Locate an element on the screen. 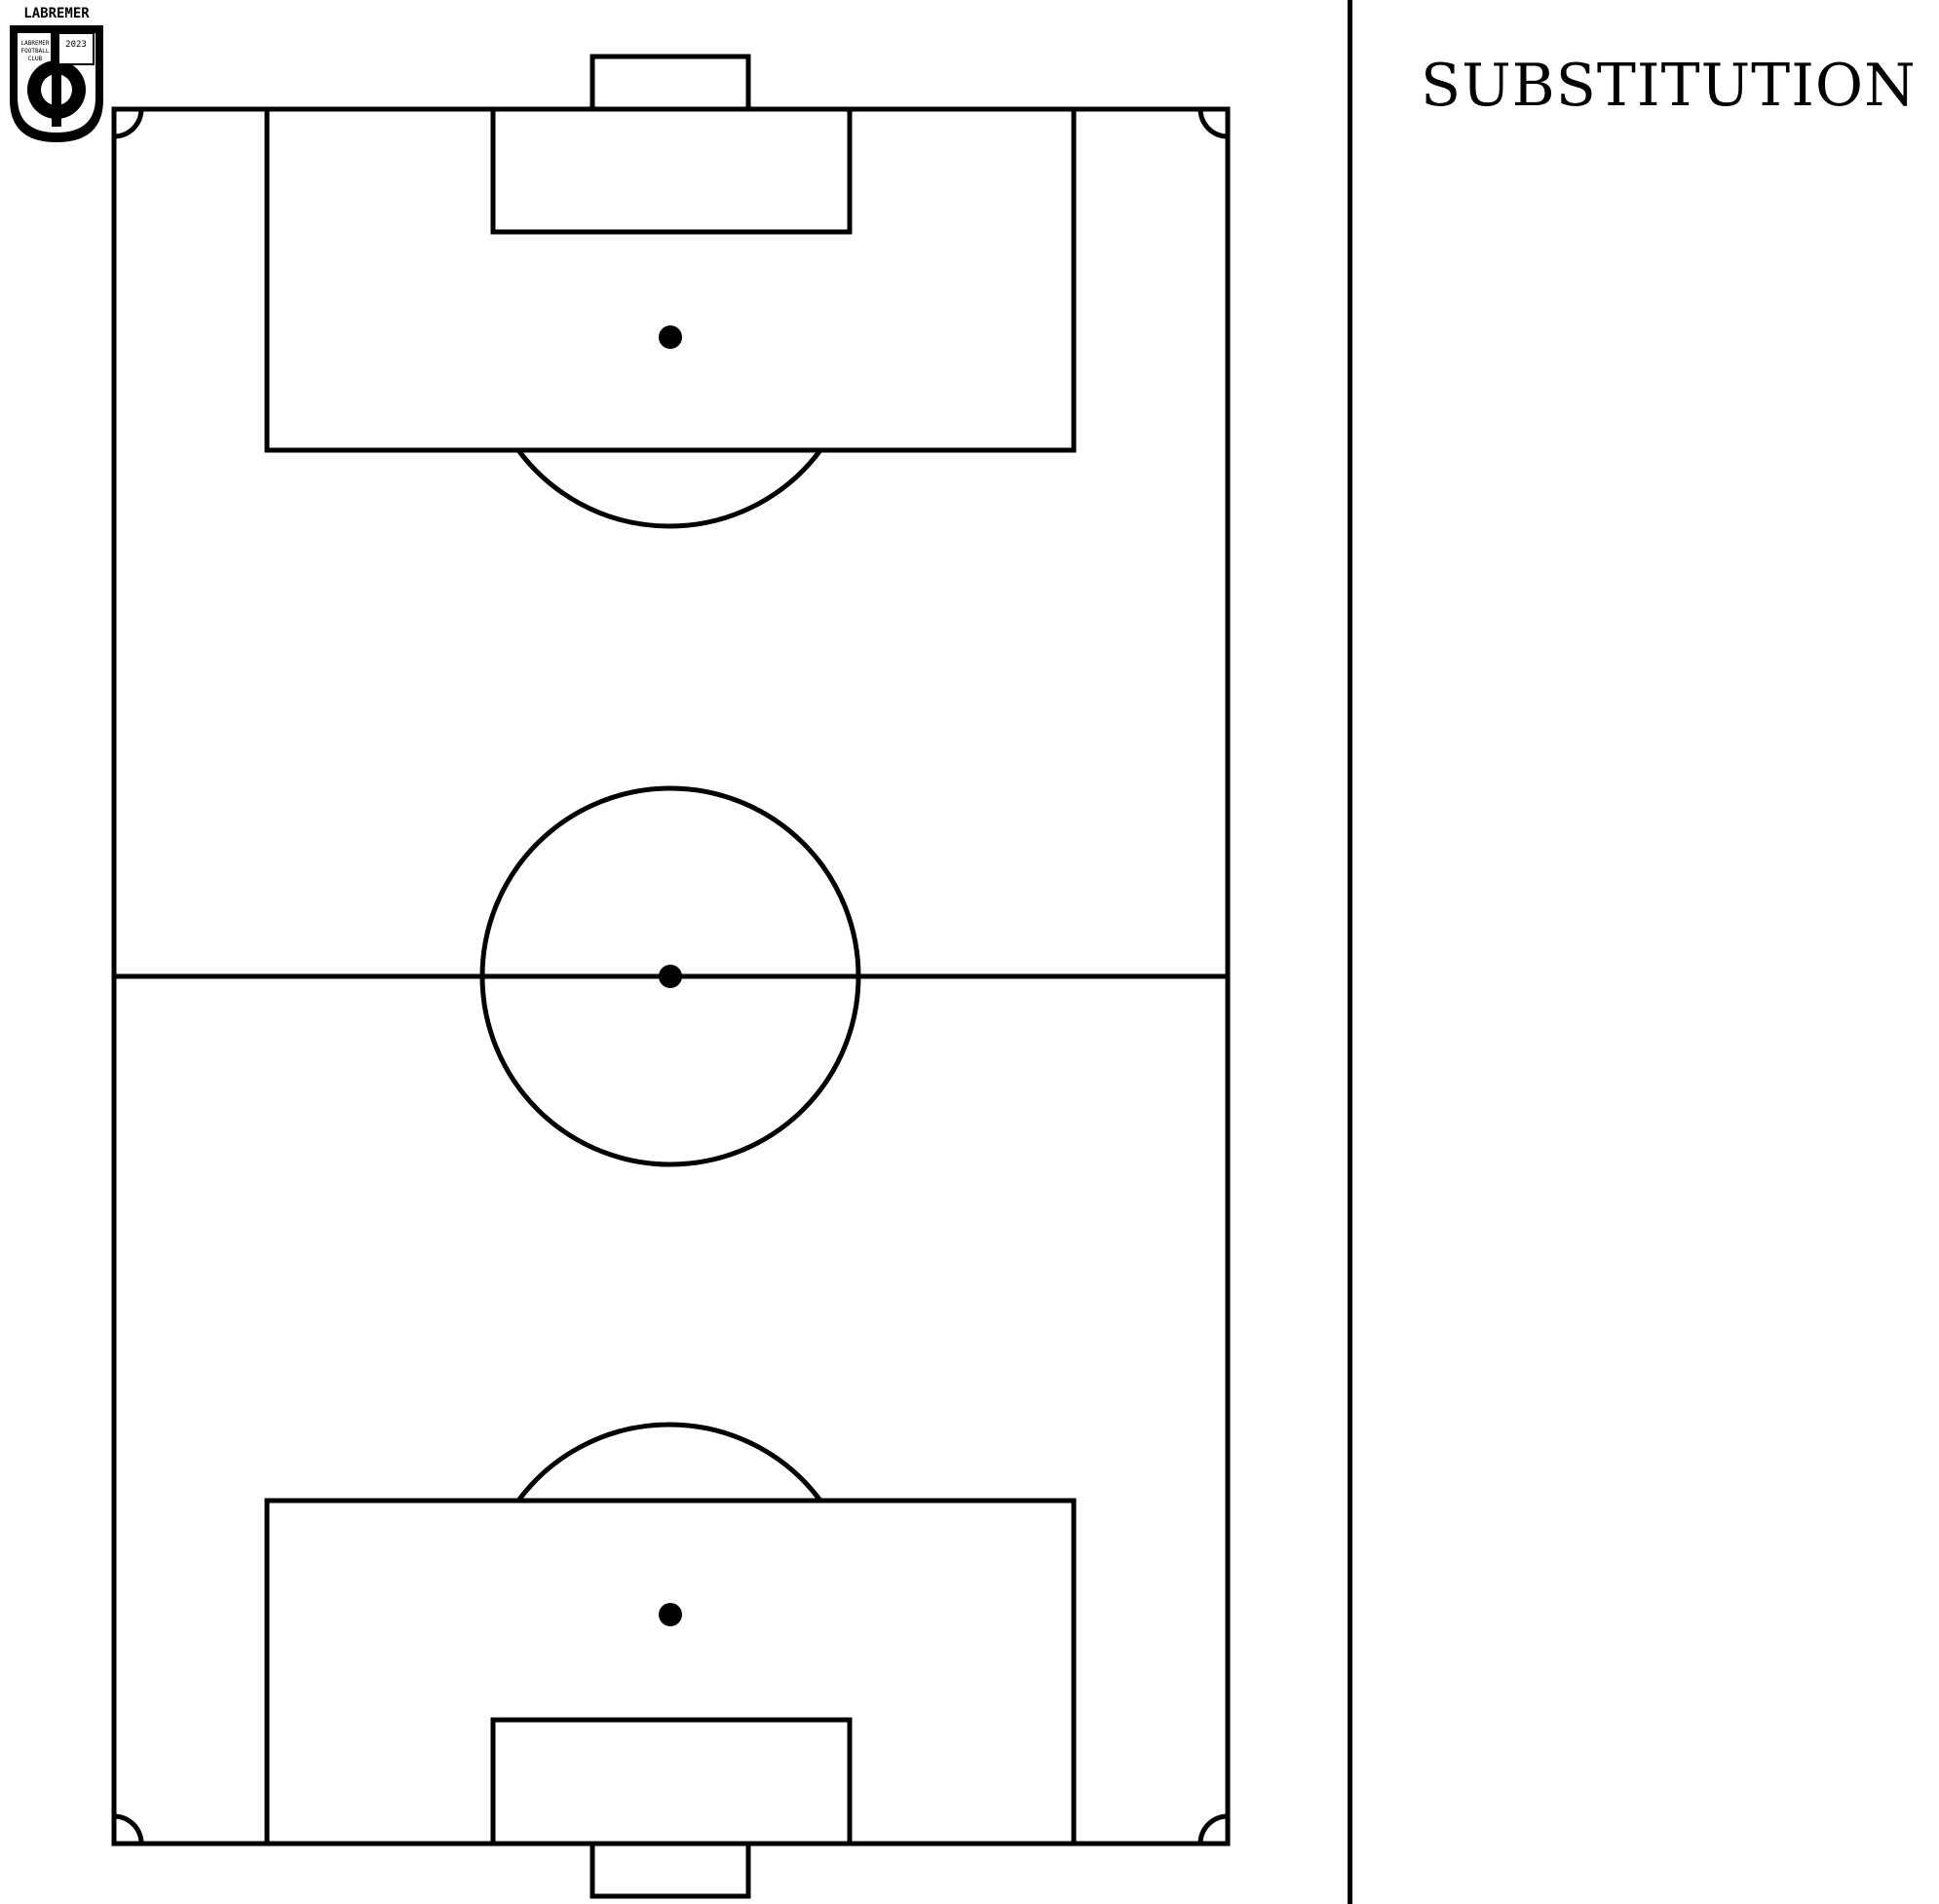  club-logo: LABREMER LABREMER FOOTBALL CLUB 2023 is located at coordinates (56, 75).